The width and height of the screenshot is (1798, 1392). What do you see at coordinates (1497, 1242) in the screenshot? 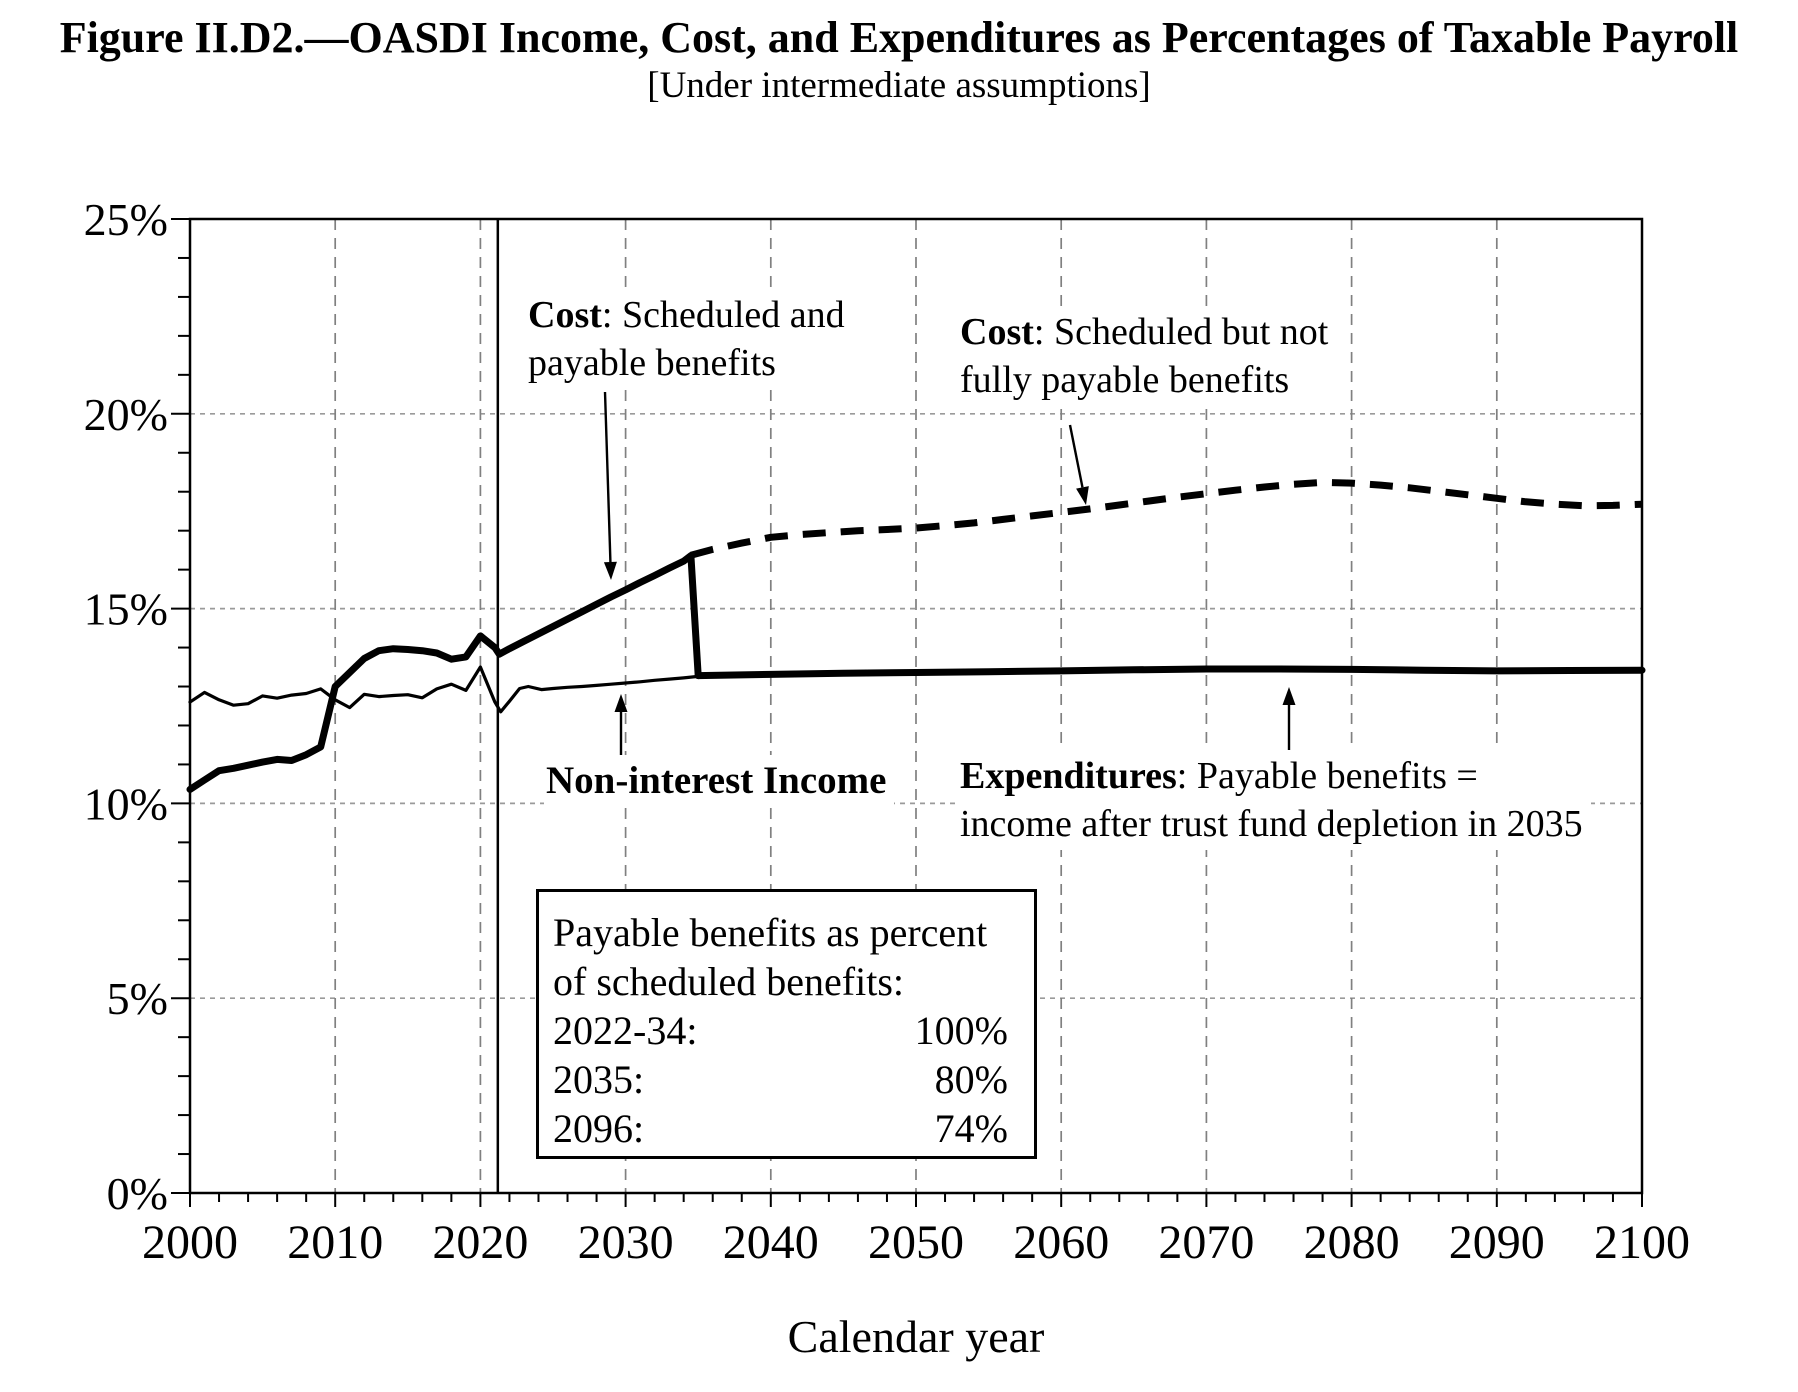
I see `x-tick-label: 2090` at bounding box center [1497, 1242].